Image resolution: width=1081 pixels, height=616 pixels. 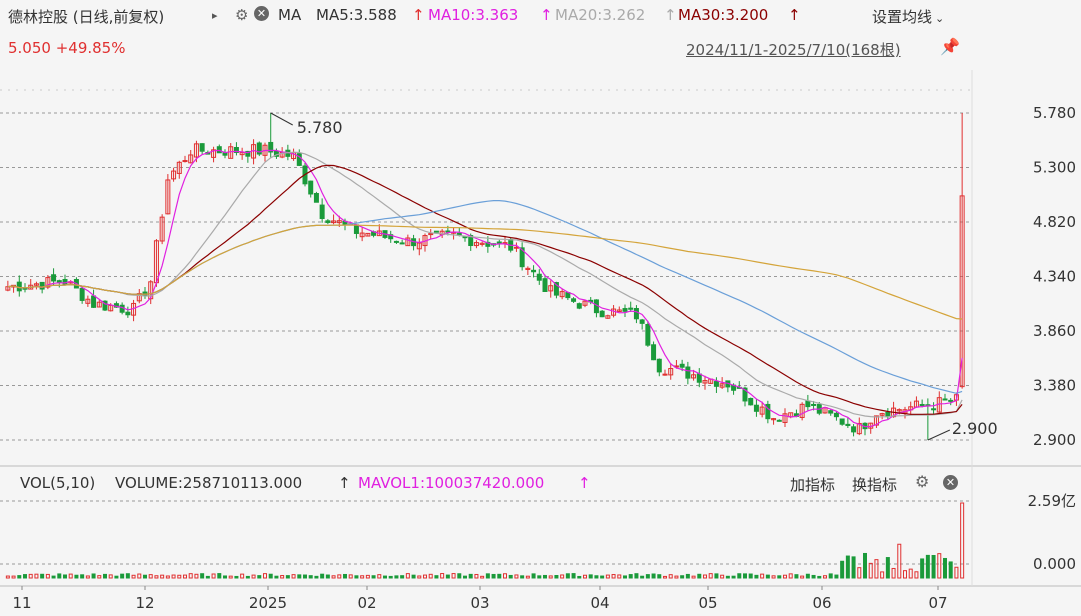 What do you see at coordinates (320, 127) in the screenshot?
I see `high-annotation: 5.780` at bounding box center [320, 127].